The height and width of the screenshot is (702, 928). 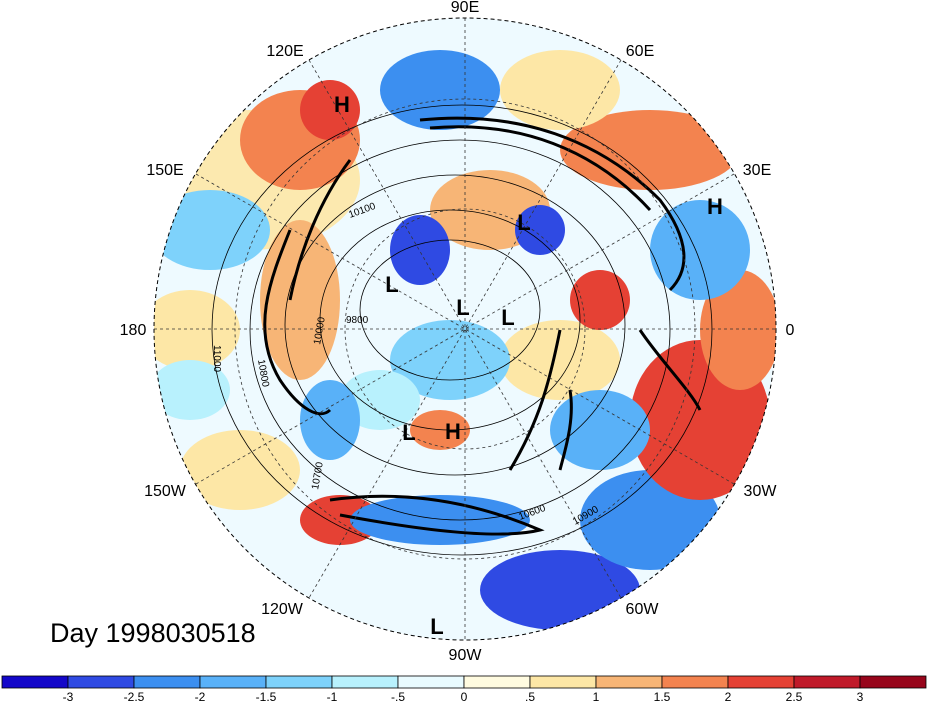 I want to click on colorbar-tick-label: -2.5, so click(x=134, y=696).